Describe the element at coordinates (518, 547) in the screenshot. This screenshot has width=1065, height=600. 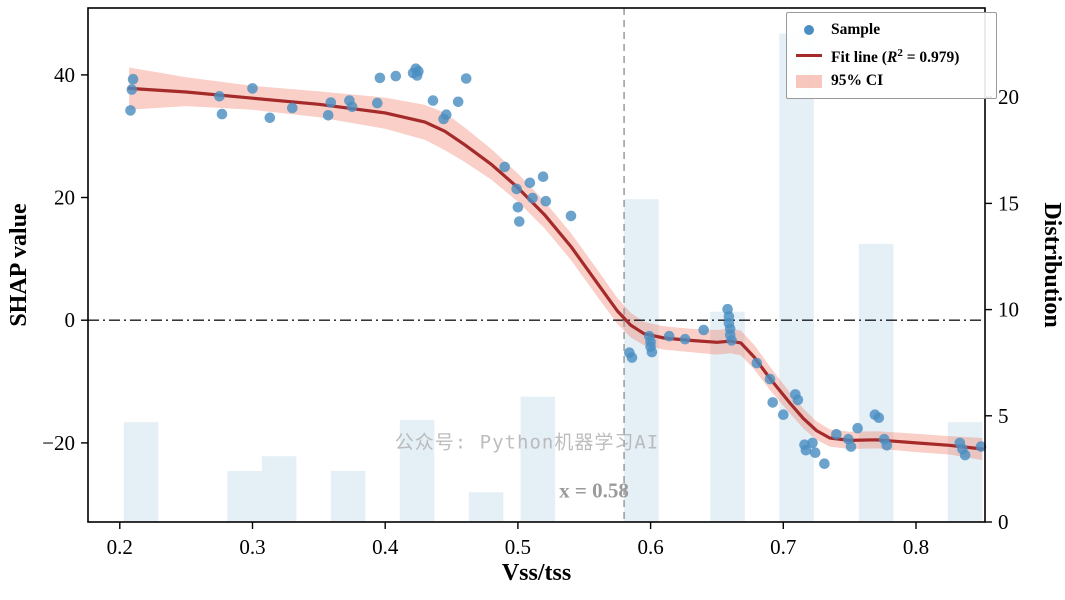
I see `svg-text: 0.5` at that location.